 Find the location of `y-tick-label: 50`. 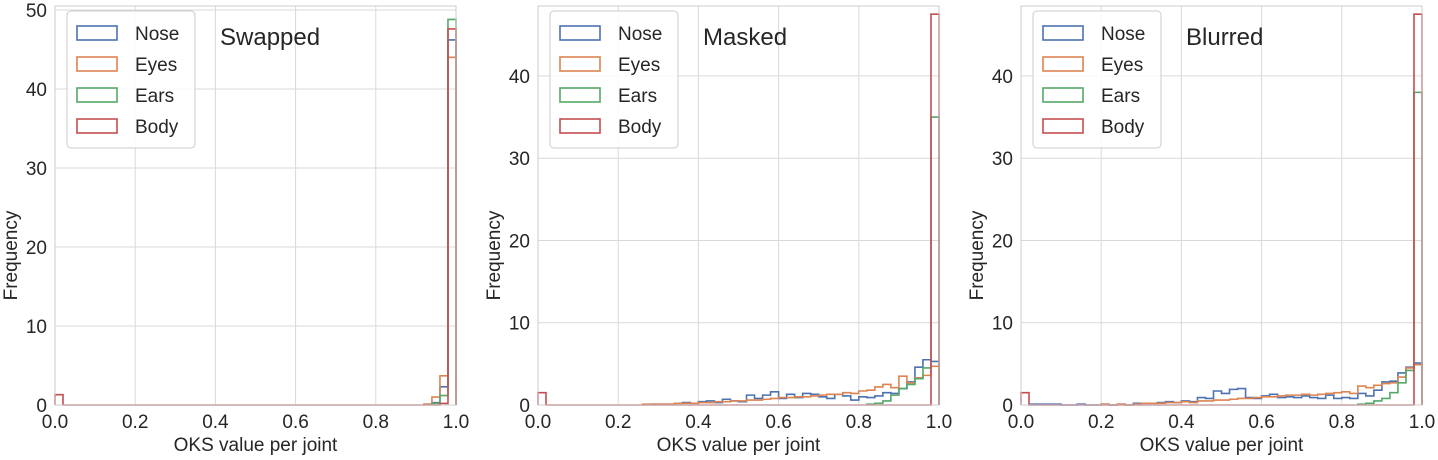

y-tick-label: 50 is located at coordinates (36, 11).